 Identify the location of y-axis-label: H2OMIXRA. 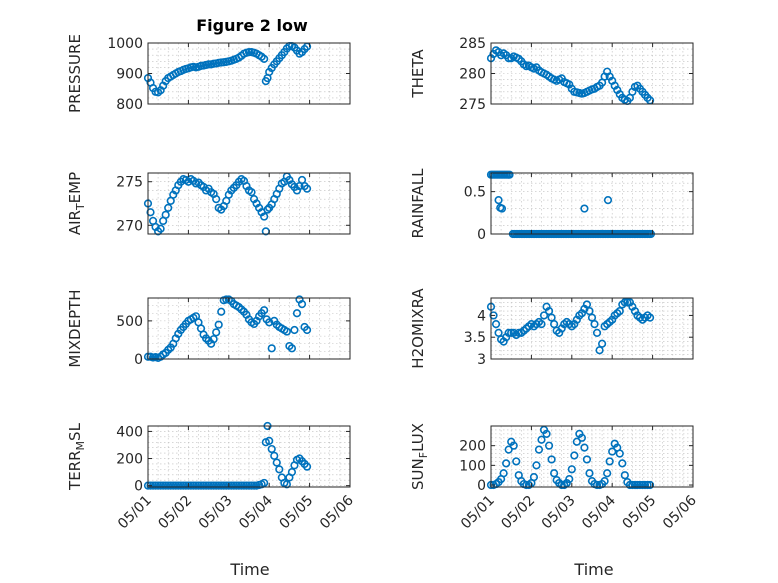
(418, 328).